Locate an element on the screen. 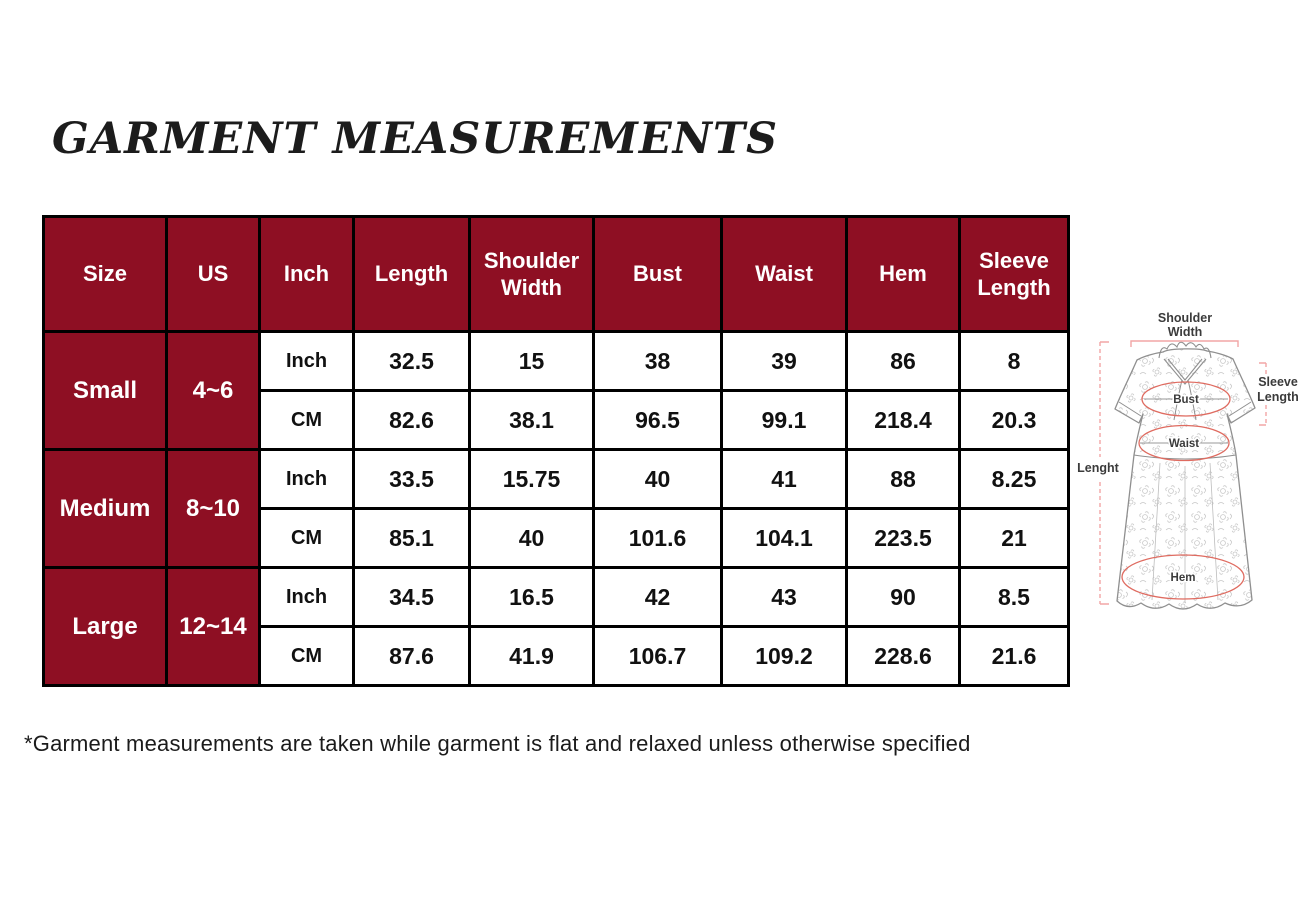 This screenshot has height=900, width=1300. size-label-cell: Small is located at coordinates (105, 390).